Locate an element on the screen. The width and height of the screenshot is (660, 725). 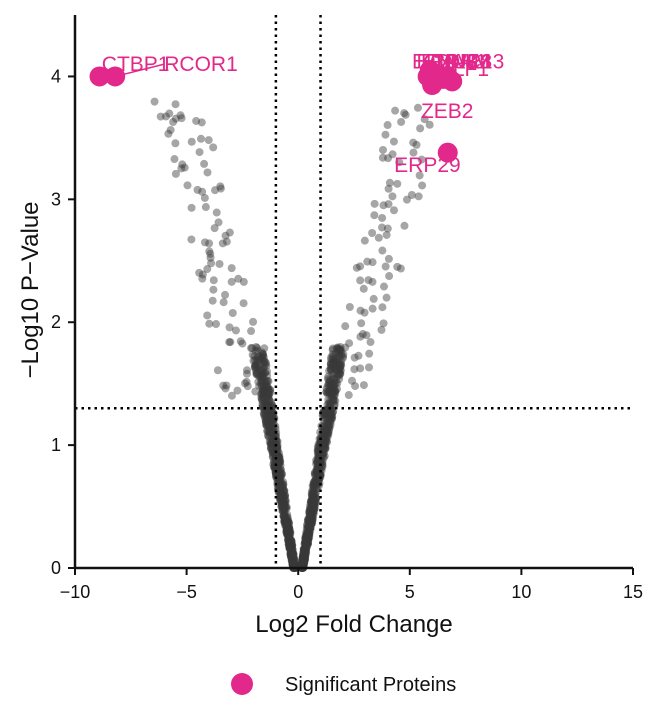
y-axis-label: −Log10 P−Value is located at coordinates (30, 289).